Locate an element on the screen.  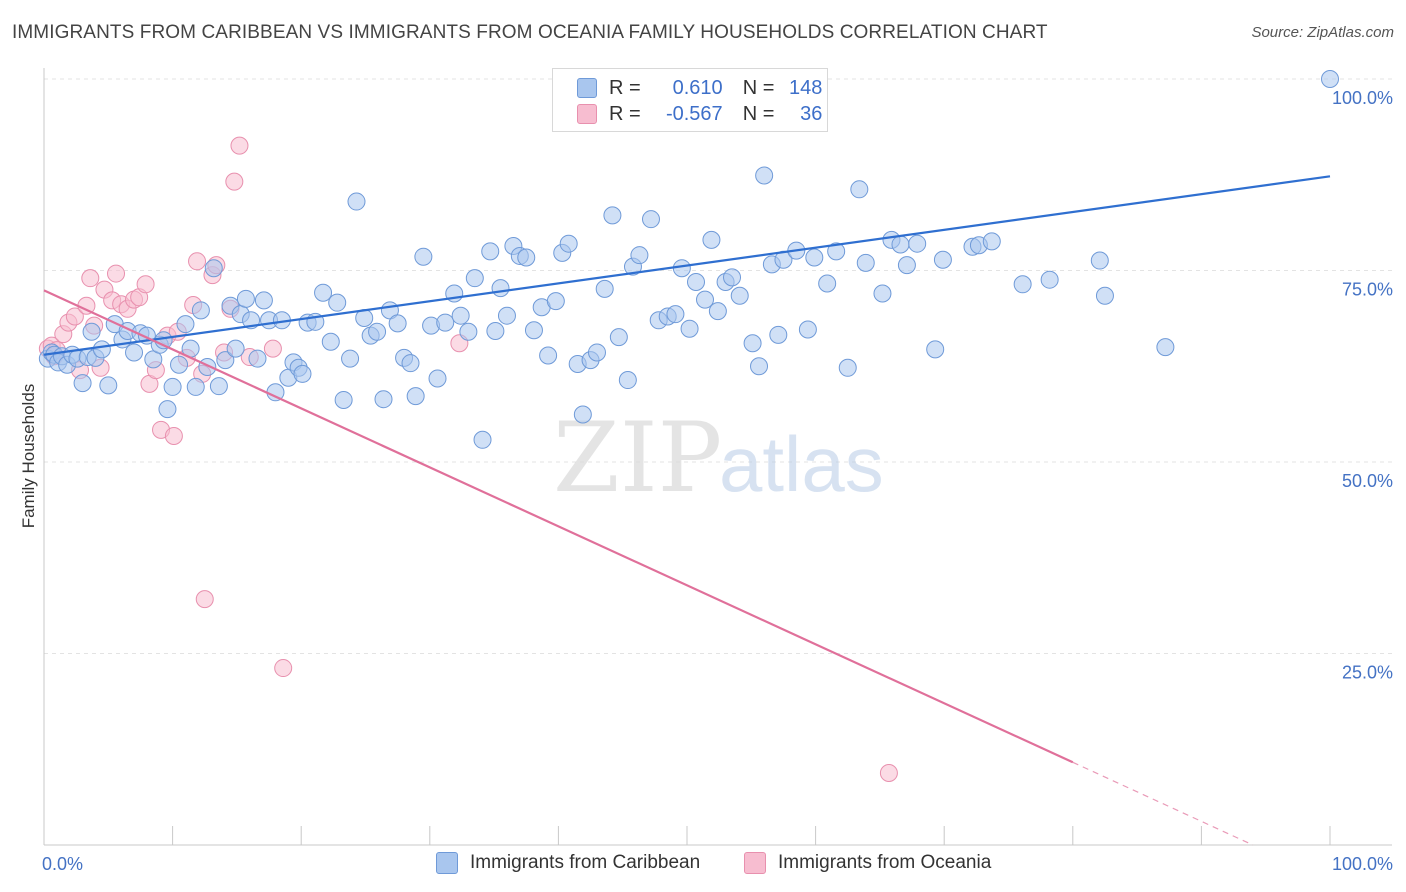
y-tick-label: 50.0% is located at coordinates (1367, 481).